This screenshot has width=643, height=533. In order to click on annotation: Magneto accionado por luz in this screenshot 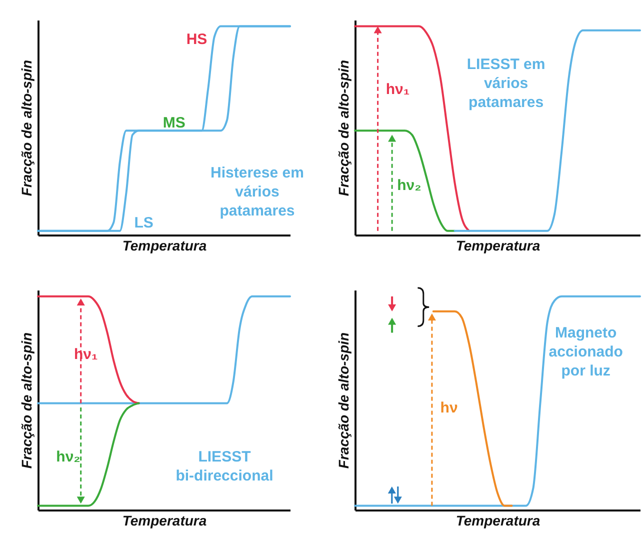, I will do `click(585, 352)`.